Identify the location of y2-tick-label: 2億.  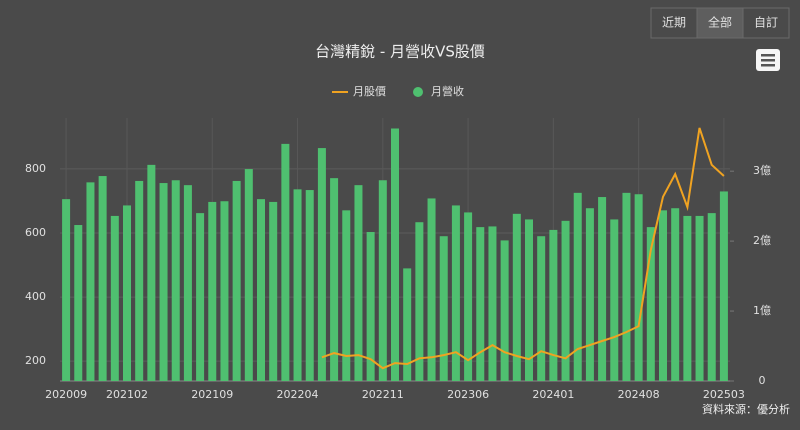
(762, 240).